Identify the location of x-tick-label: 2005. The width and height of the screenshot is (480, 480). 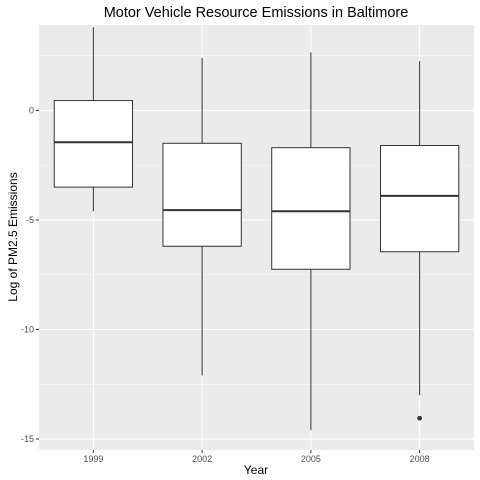
(311, 459).